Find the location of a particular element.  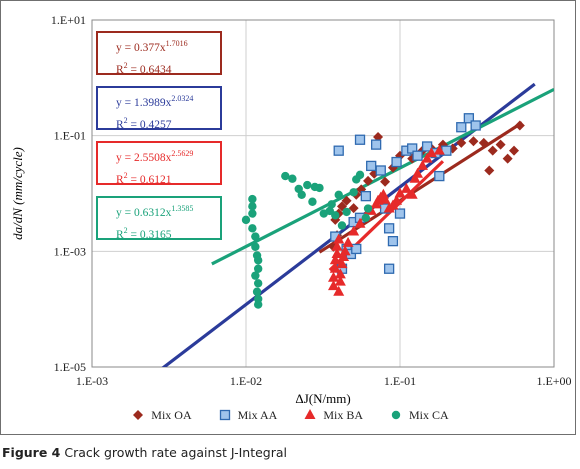

legend-item-mix-ca: Mix CA is located at coordinates (419, 415).